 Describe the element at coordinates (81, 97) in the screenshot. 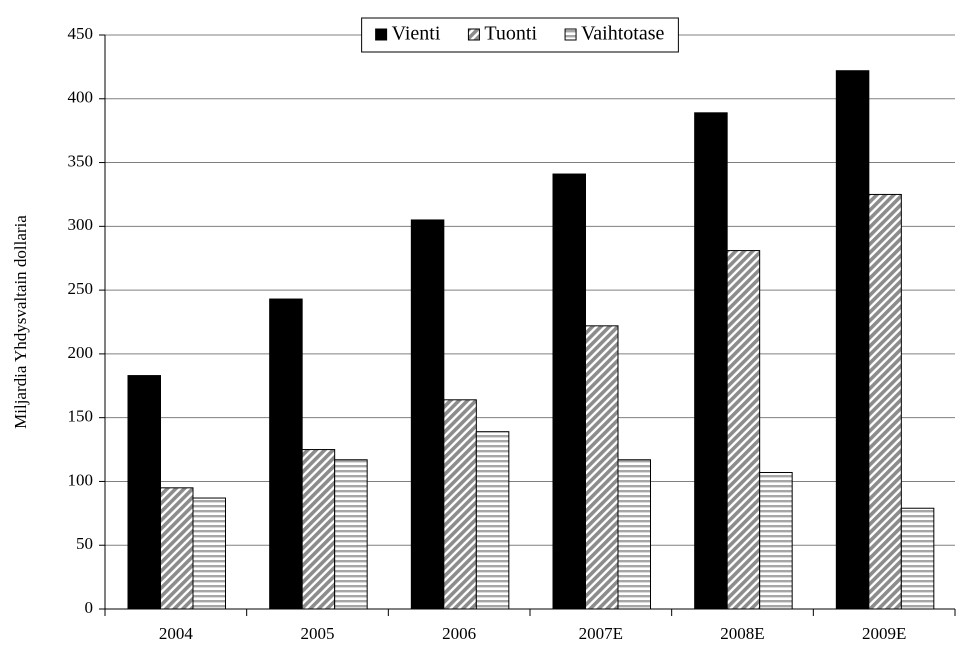

I see `y-tick-label: 400` at that location.